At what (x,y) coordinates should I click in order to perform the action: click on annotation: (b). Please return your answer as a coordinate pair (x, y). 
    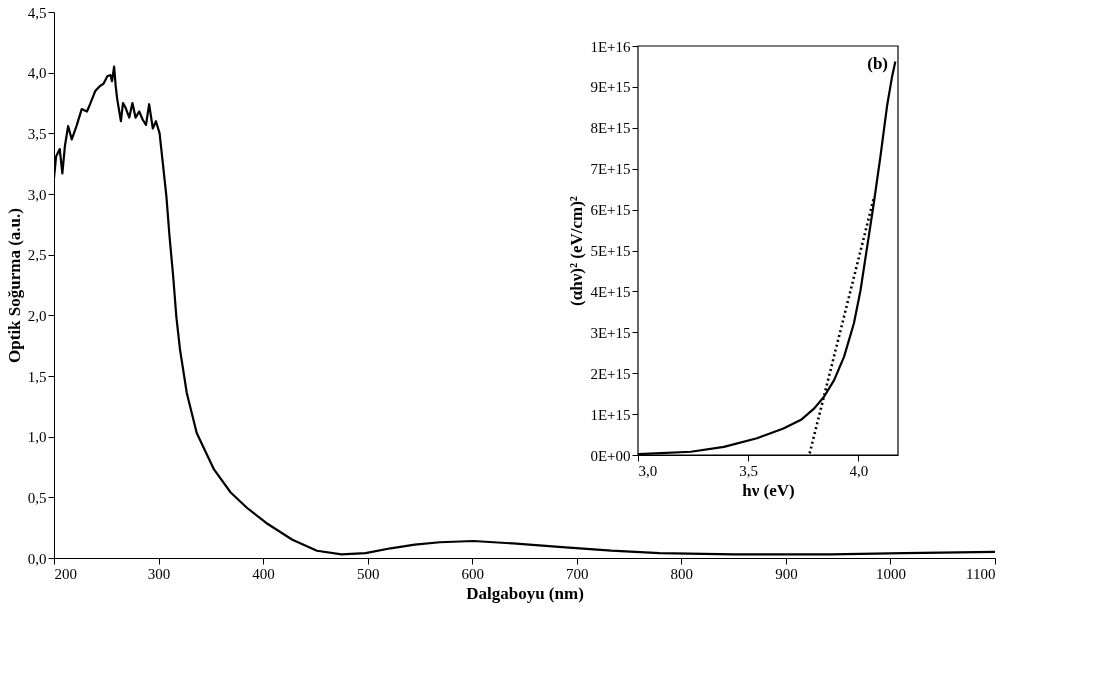
    Looking at the image, I should click on (877, 63).